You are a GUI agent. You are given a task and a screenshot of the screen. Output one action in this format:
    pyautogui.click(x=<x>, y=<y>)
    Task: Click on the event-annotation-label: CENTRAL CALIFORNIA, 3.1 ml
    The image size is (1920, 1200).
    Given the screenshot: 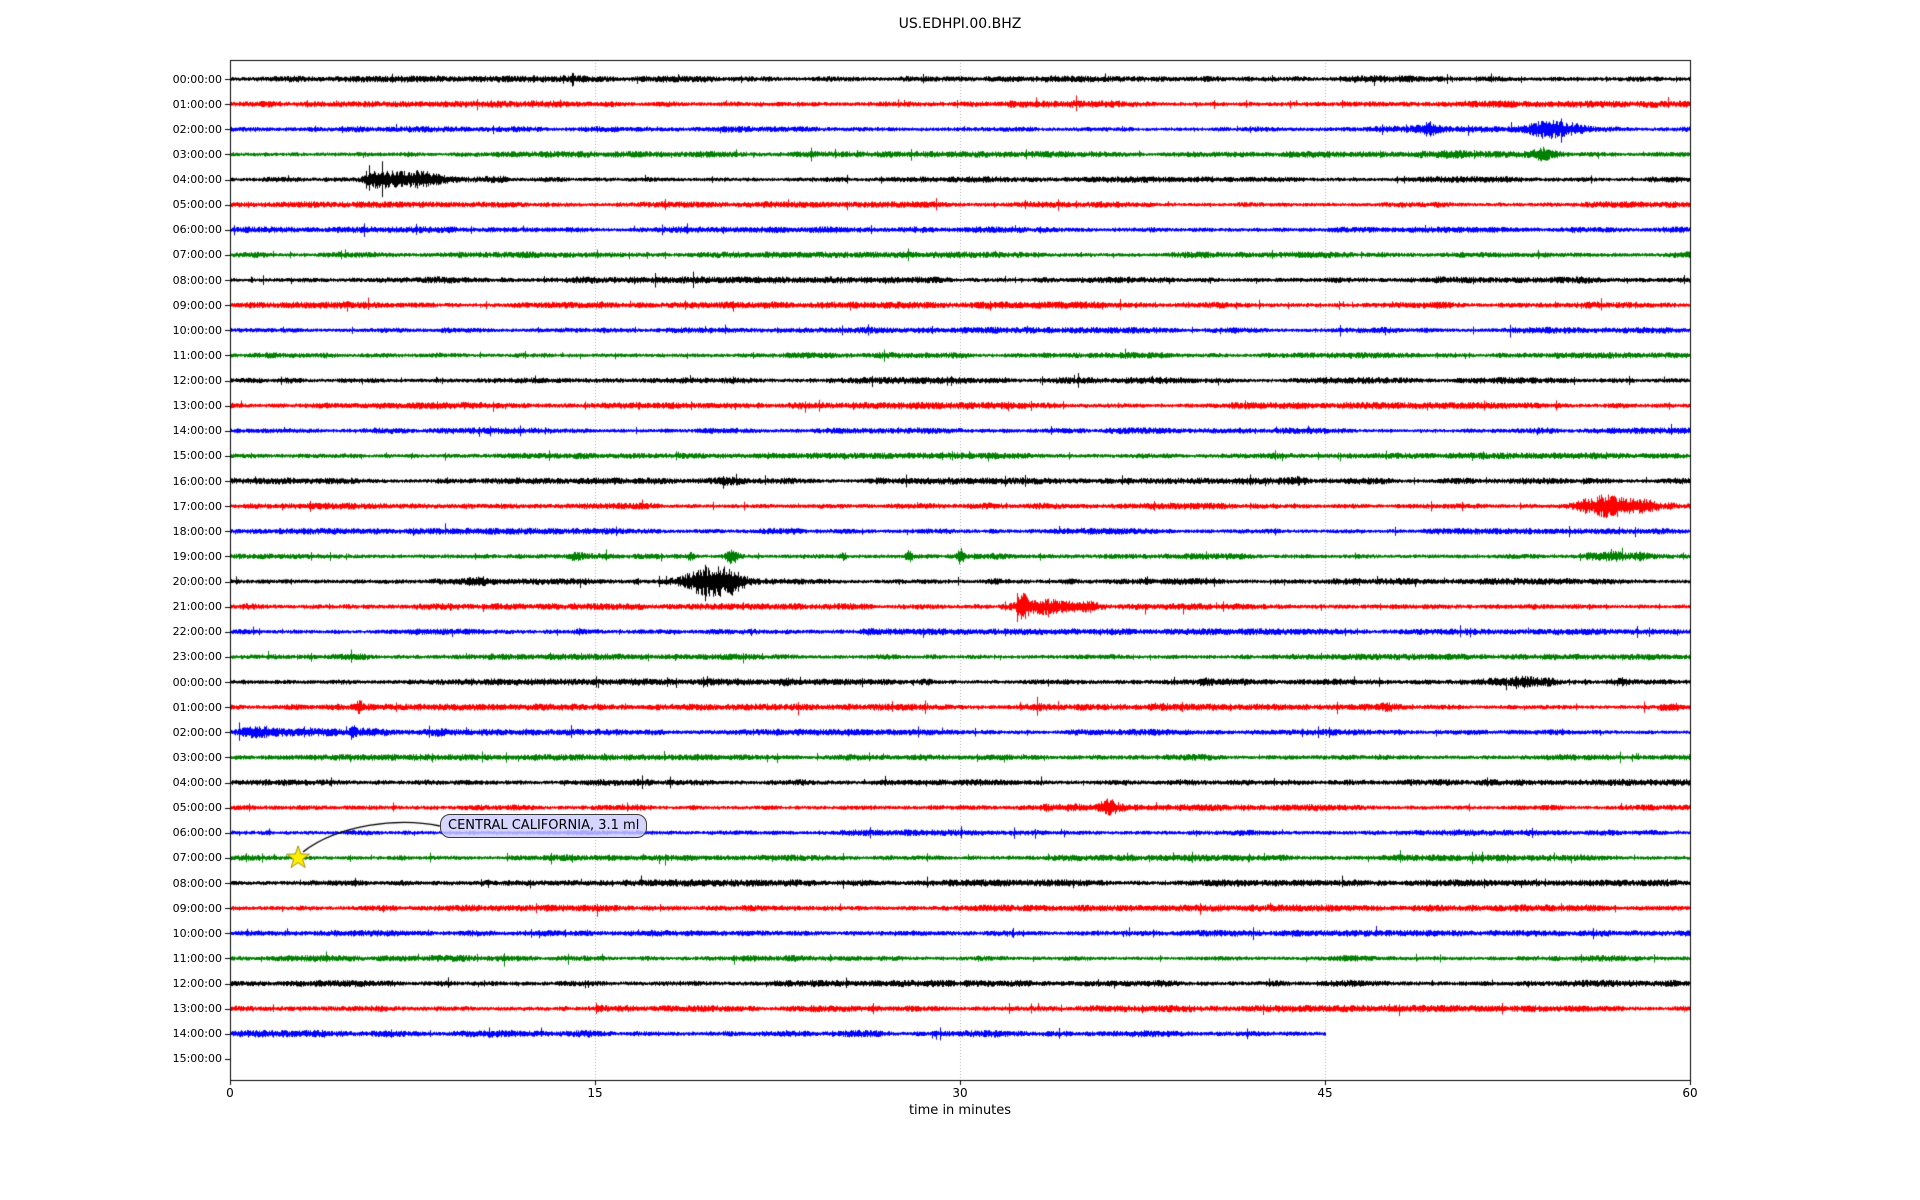 What is the action you would take?
    pyautogui.click(x=544, y=825)
    